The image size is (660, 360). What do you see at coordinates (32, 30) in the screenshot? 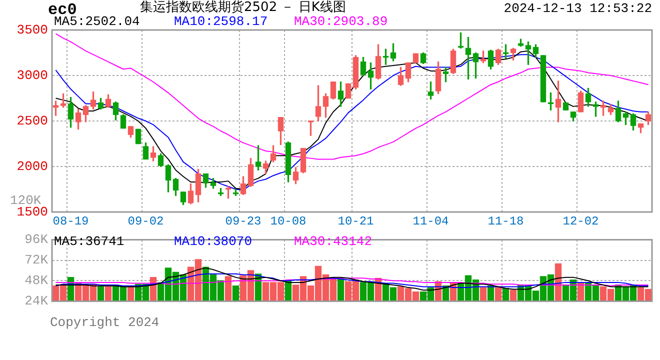
I see `y-tick-label: 3500` at bounding box center [32, 30].